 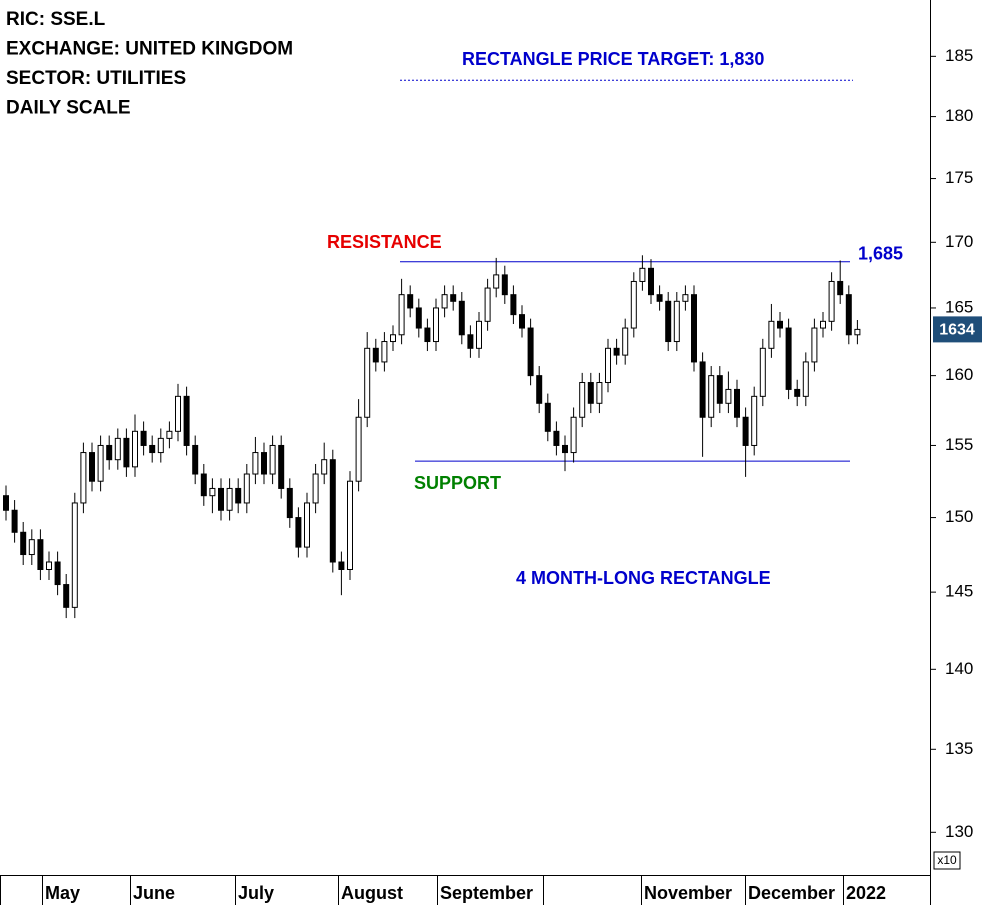 I want to click on annotation: SUPPORT, so click(x=457, y=483).